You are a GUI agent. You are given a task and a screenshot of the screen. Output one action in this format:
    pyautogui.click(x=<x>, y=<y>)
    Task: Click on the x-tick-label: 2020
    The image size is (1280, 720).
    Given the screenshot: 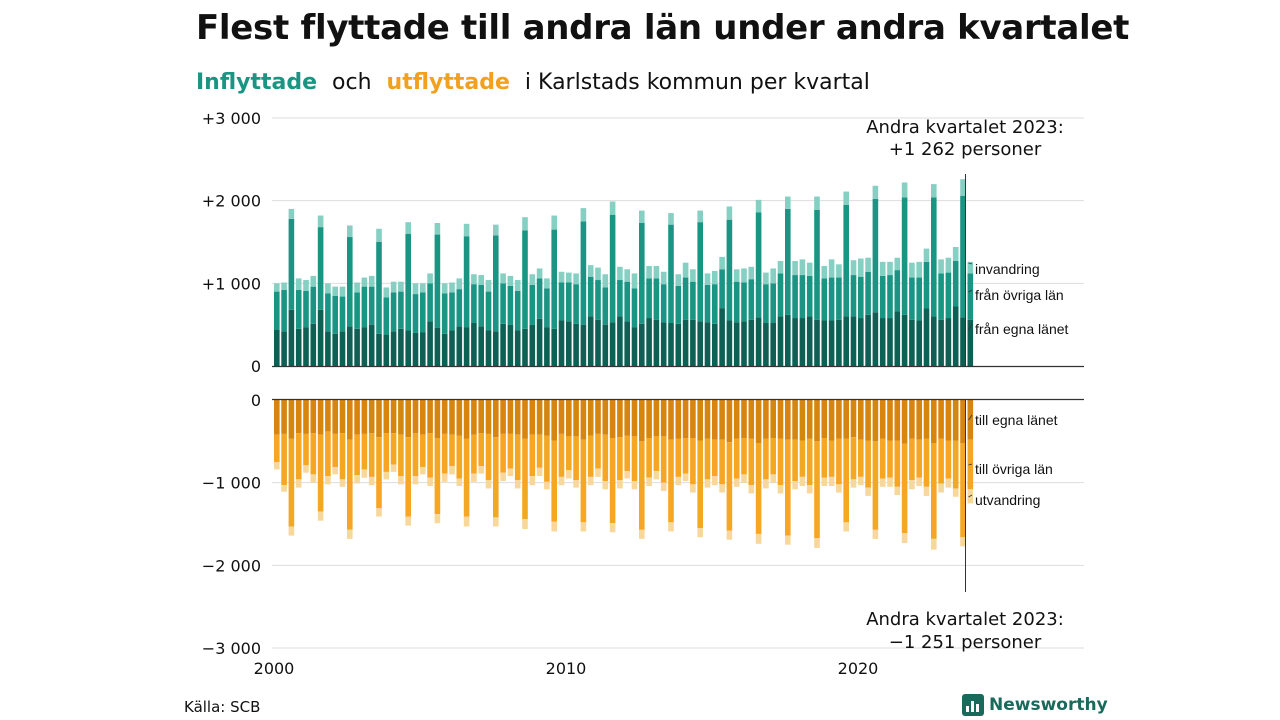 What is the action you would take?
    pyautogui.click(x=858, y=668)
    